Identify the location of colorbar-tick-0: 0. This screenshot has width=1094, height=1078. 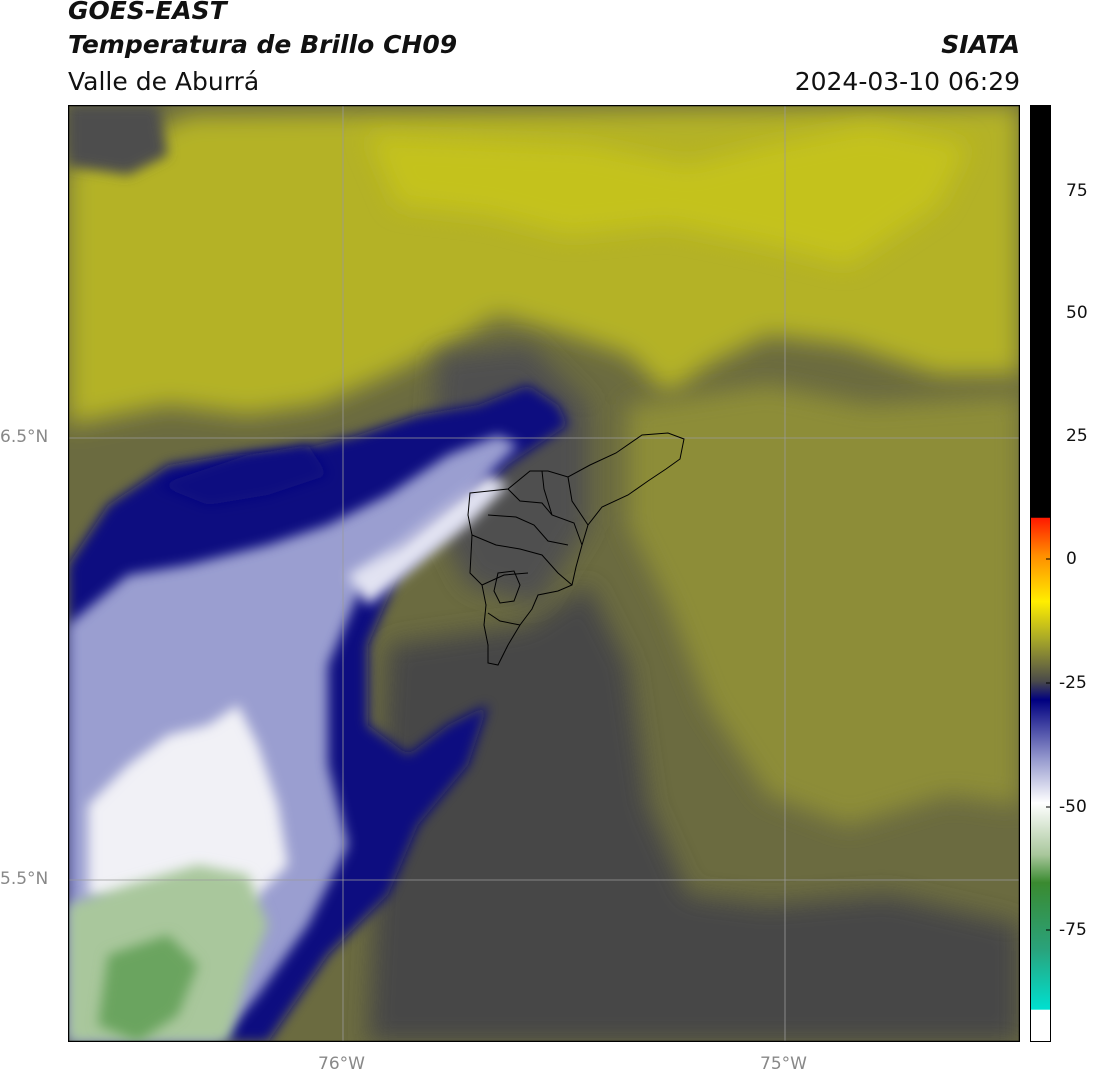
(1071, 559).